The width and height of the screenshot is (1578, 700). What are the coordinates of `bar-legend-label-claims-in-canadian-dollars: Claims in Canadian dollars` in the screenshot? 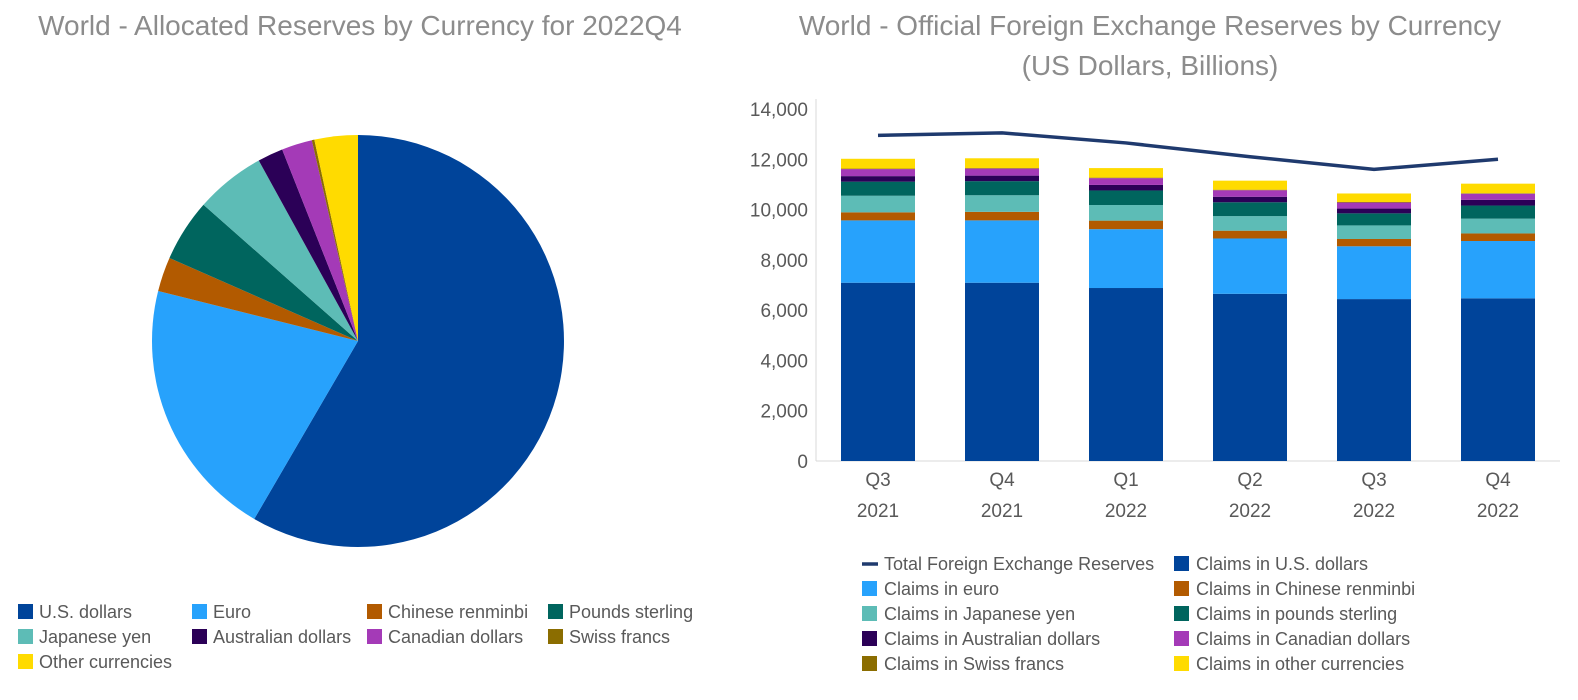 It's located at (1303, 639).